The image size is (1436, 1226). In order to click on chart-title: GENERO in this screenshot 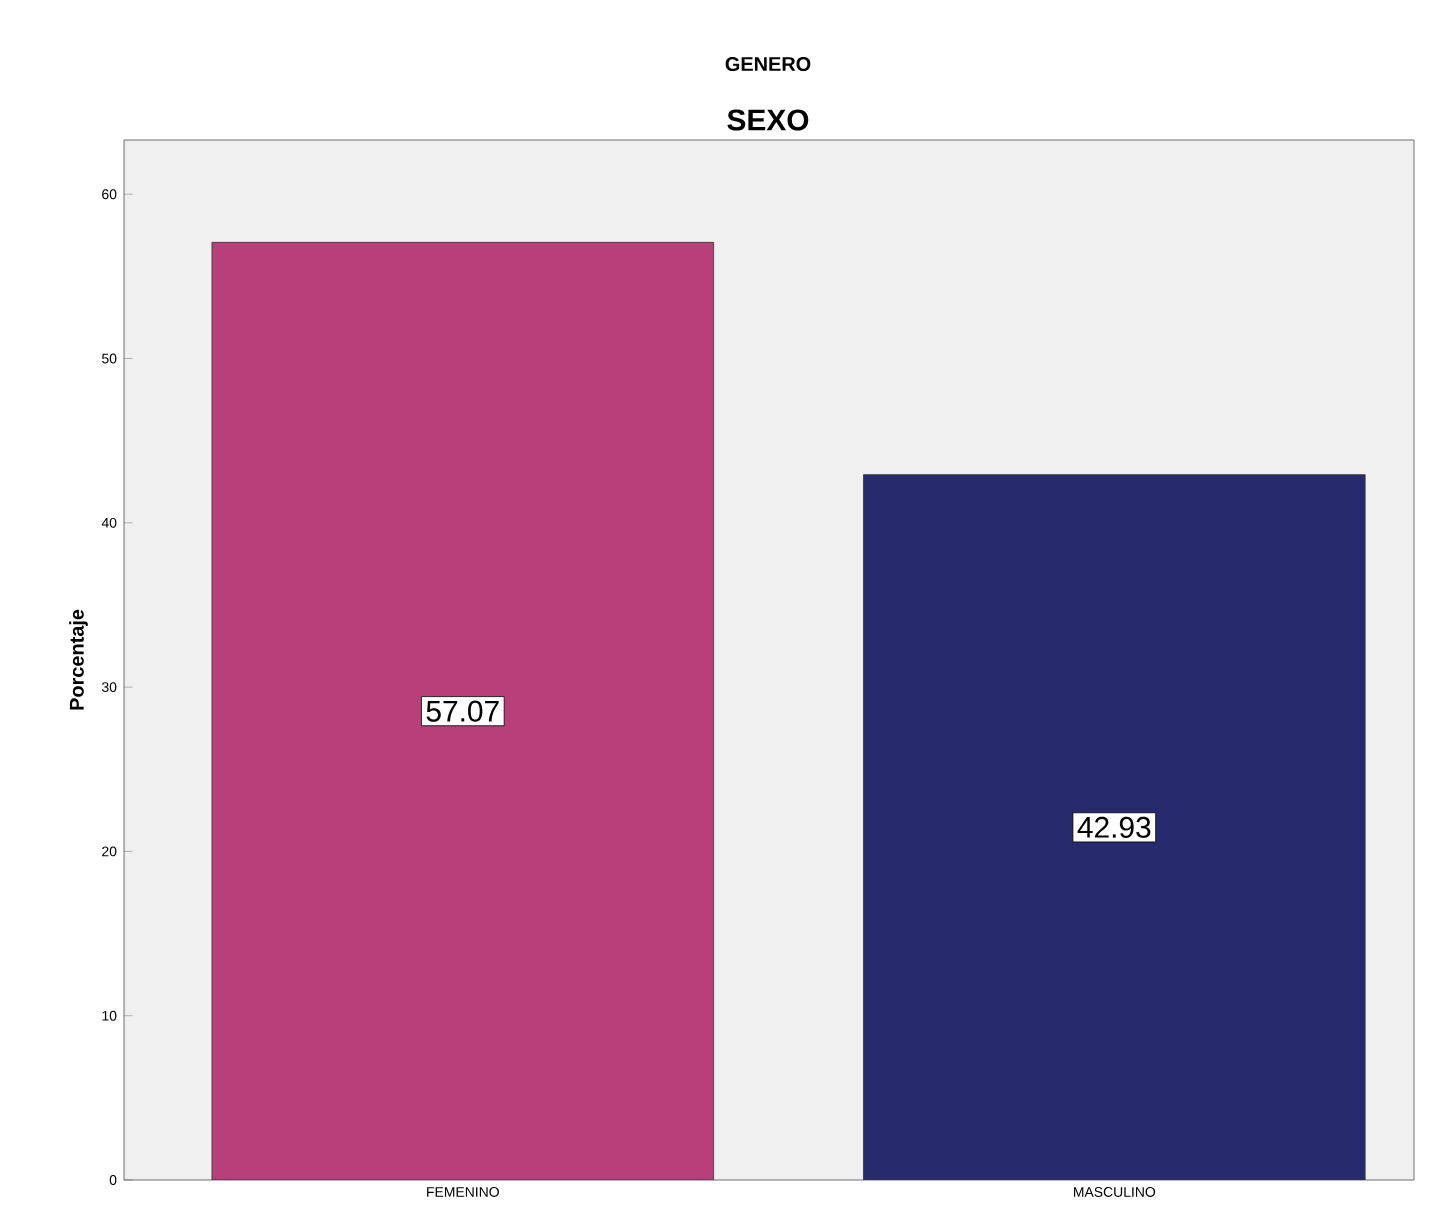, I will do `click(768, 64)`.